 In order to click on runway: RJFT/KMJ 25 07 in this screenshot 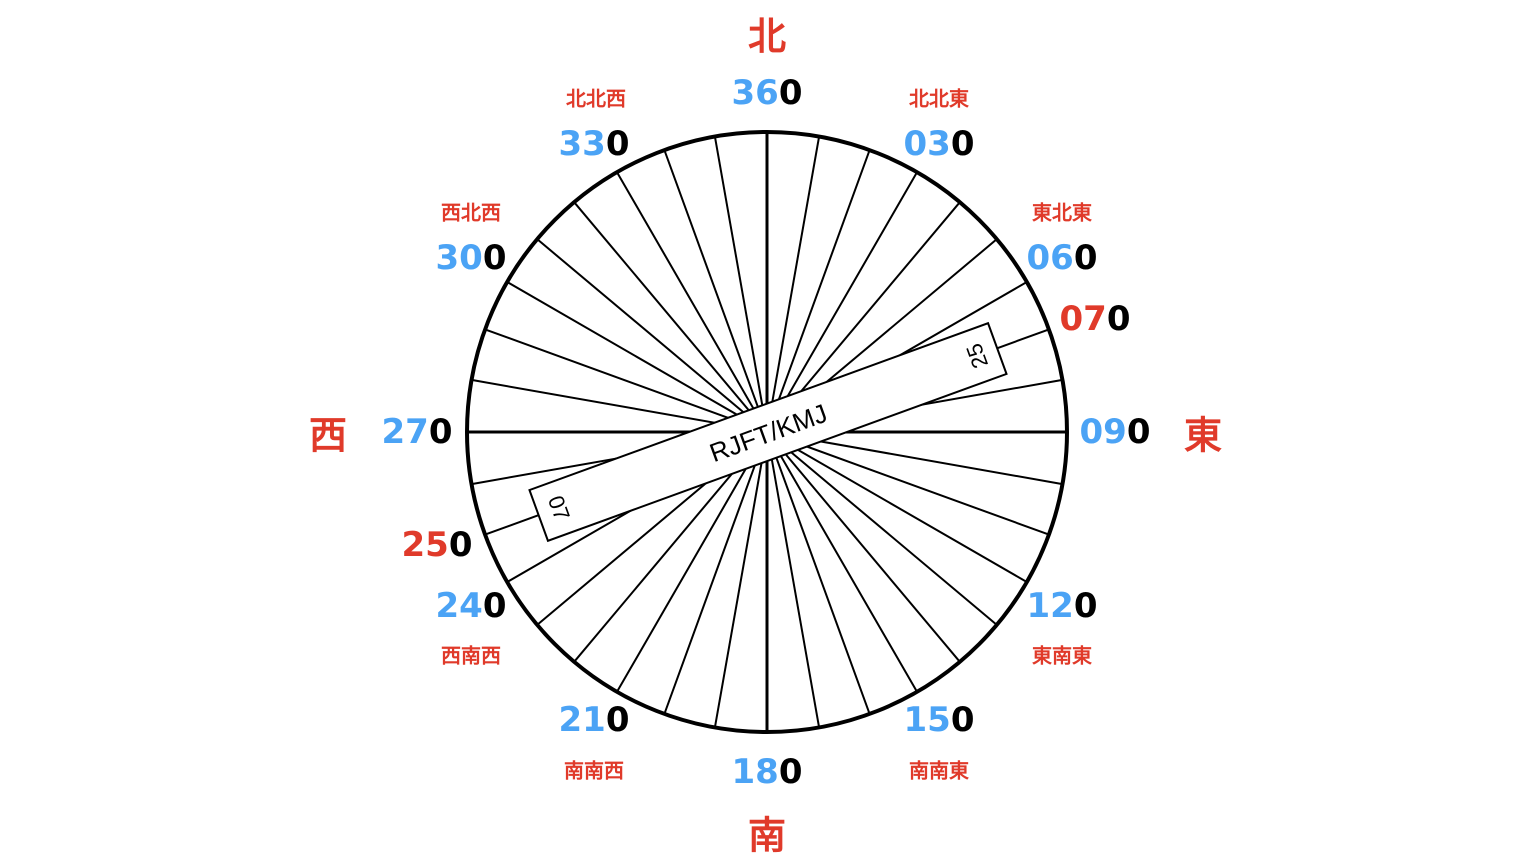, I will do `click(768, 432)`.